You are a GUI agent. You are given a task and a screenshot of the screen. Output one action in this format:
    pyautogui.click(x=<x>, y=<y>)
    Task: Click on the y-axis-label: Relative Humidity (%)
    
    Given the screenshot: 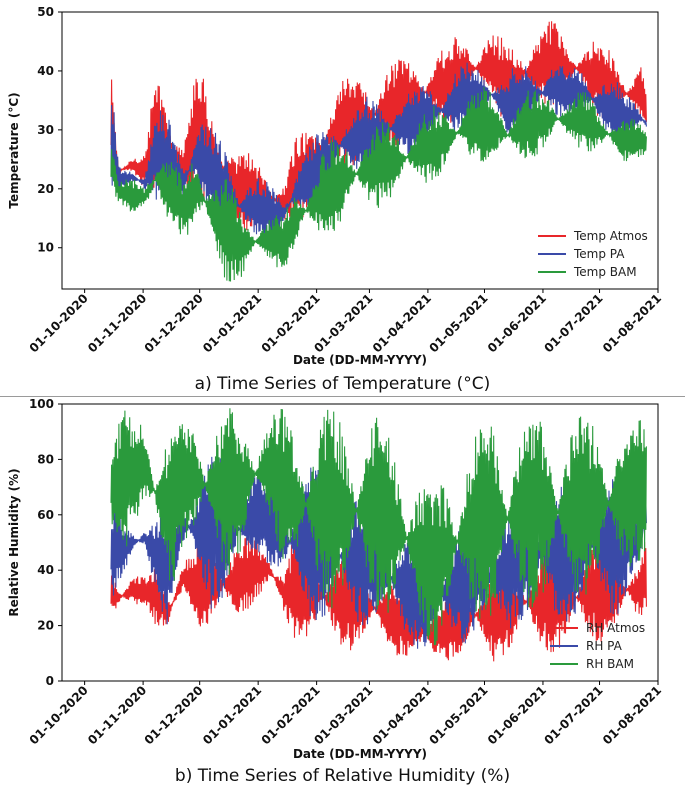 What is the action you would take?
    pyautogui.click(x=14, y=542)
    